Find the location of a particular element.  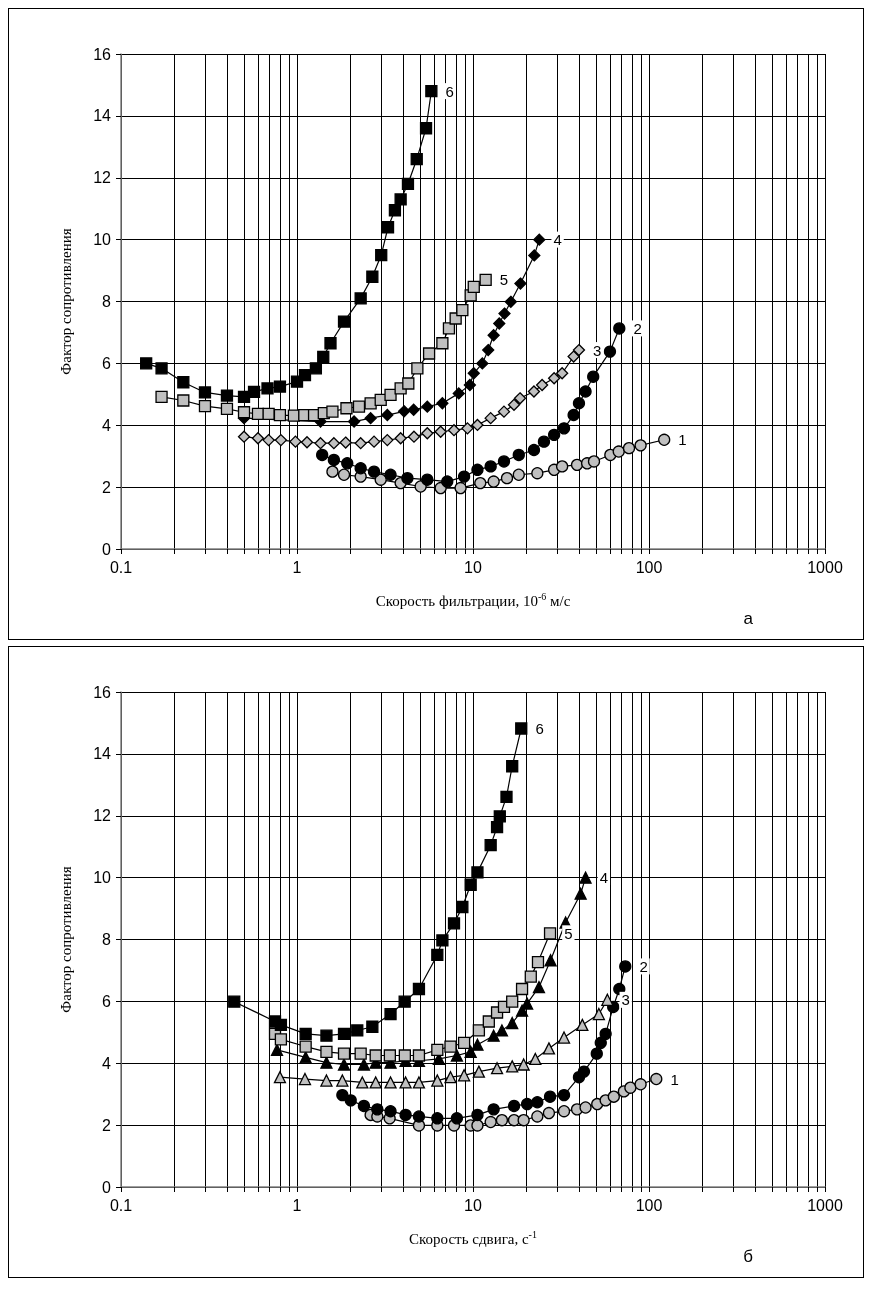

text: б is located at coordinates (748, 1256).